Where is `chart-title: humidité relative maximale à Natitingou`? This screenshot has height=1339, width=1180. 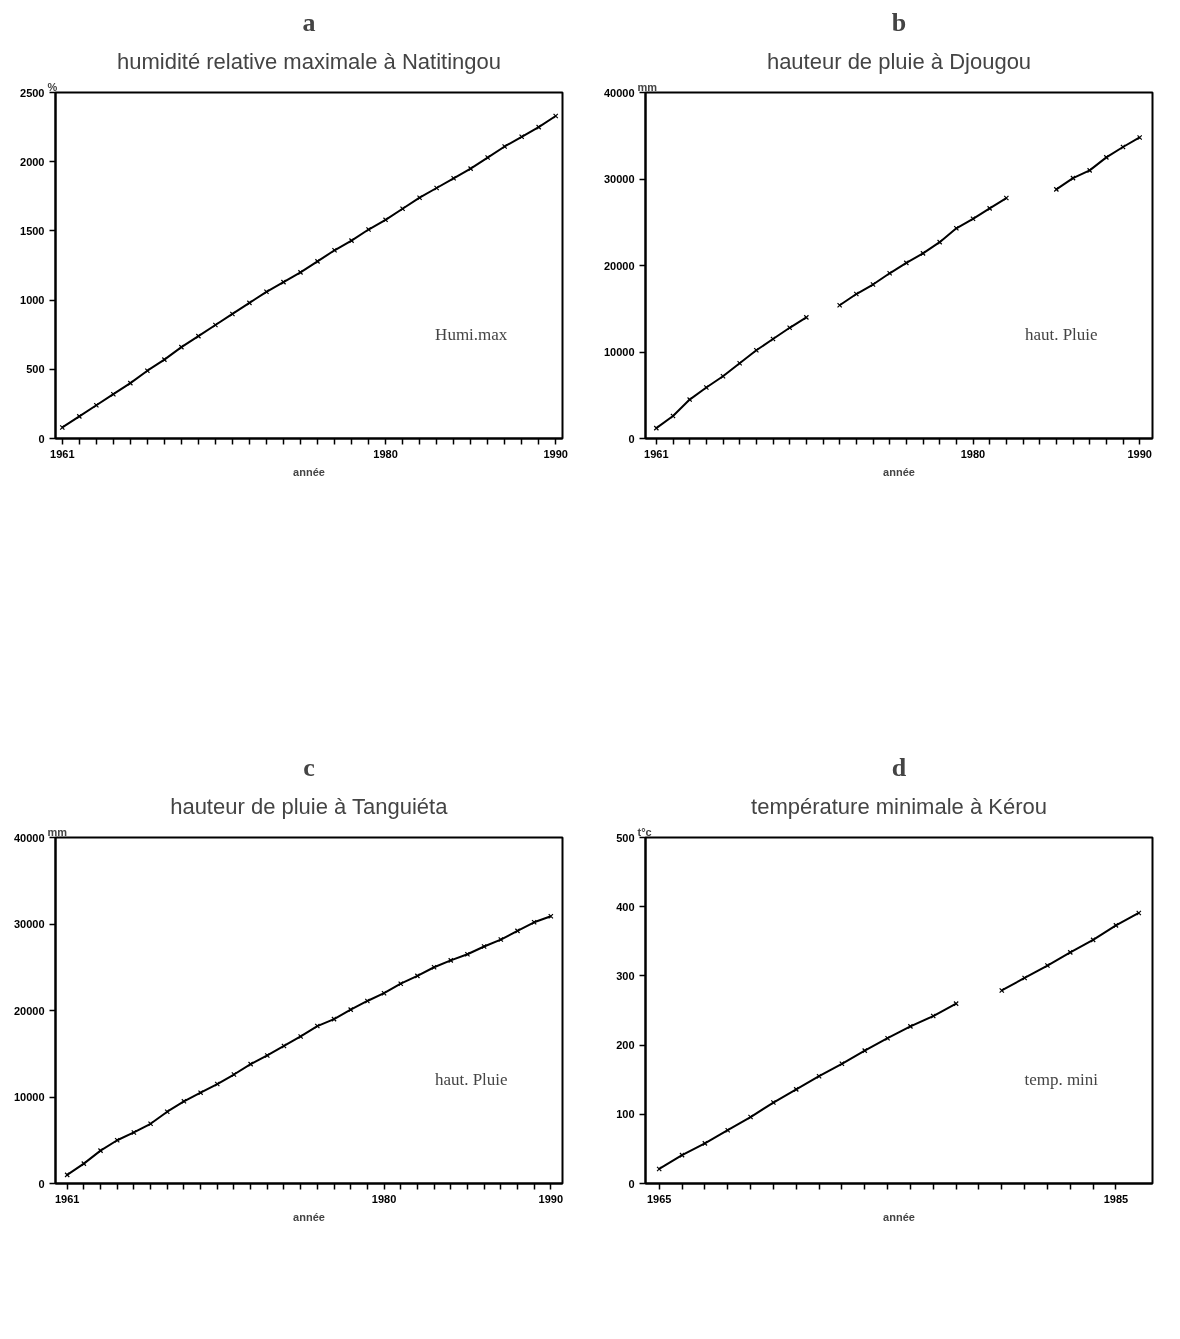 chart-title: humidité relative maximale à Natitingou is located at coordinates (309, 61).